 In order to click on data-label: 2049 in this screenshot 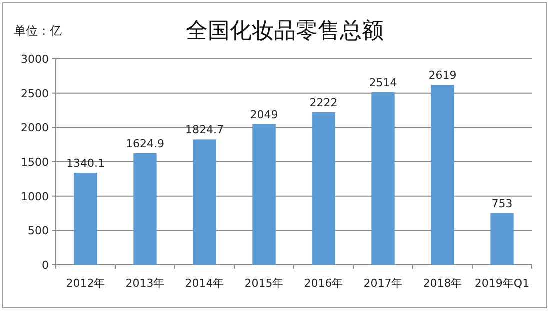, I will do `click(264, 115)`.